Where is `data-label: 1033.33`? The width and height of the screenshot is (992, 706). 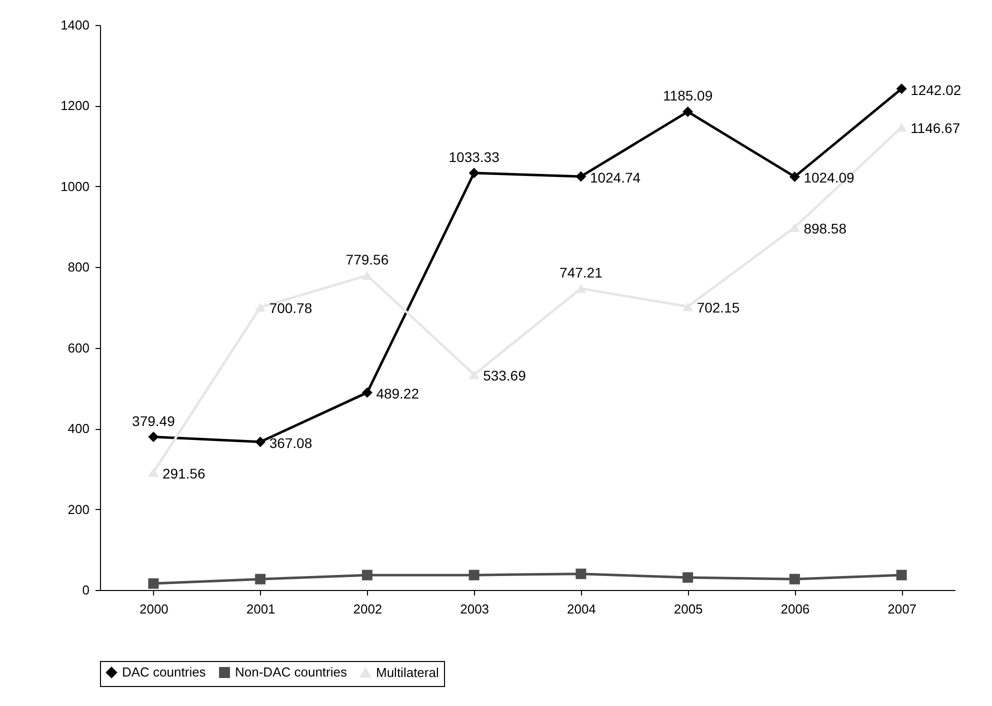 data-label: 1033.33 is located at coordinates (474, 156).